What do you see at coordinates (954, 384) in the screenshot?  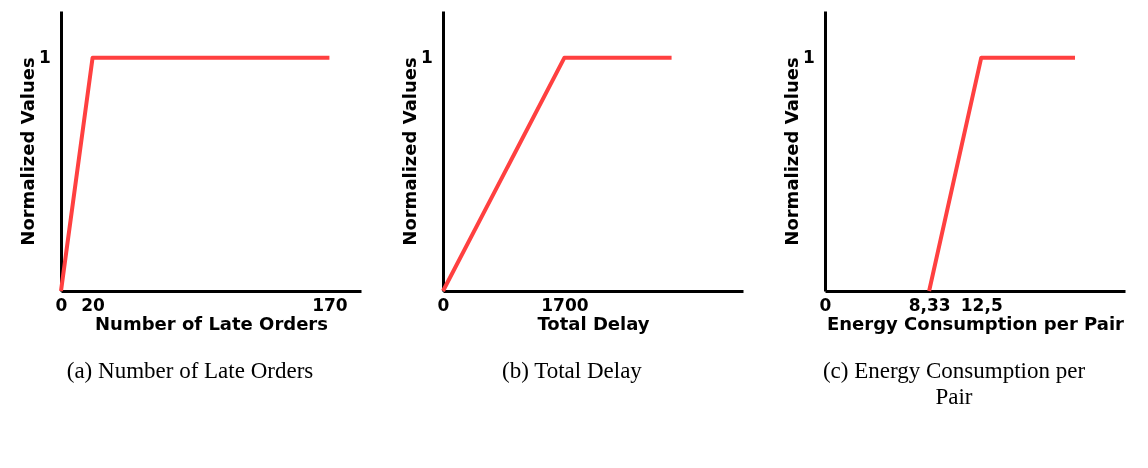 I see `text: (c) Energy Consumption per Pair` at bounding box center [954, 384].